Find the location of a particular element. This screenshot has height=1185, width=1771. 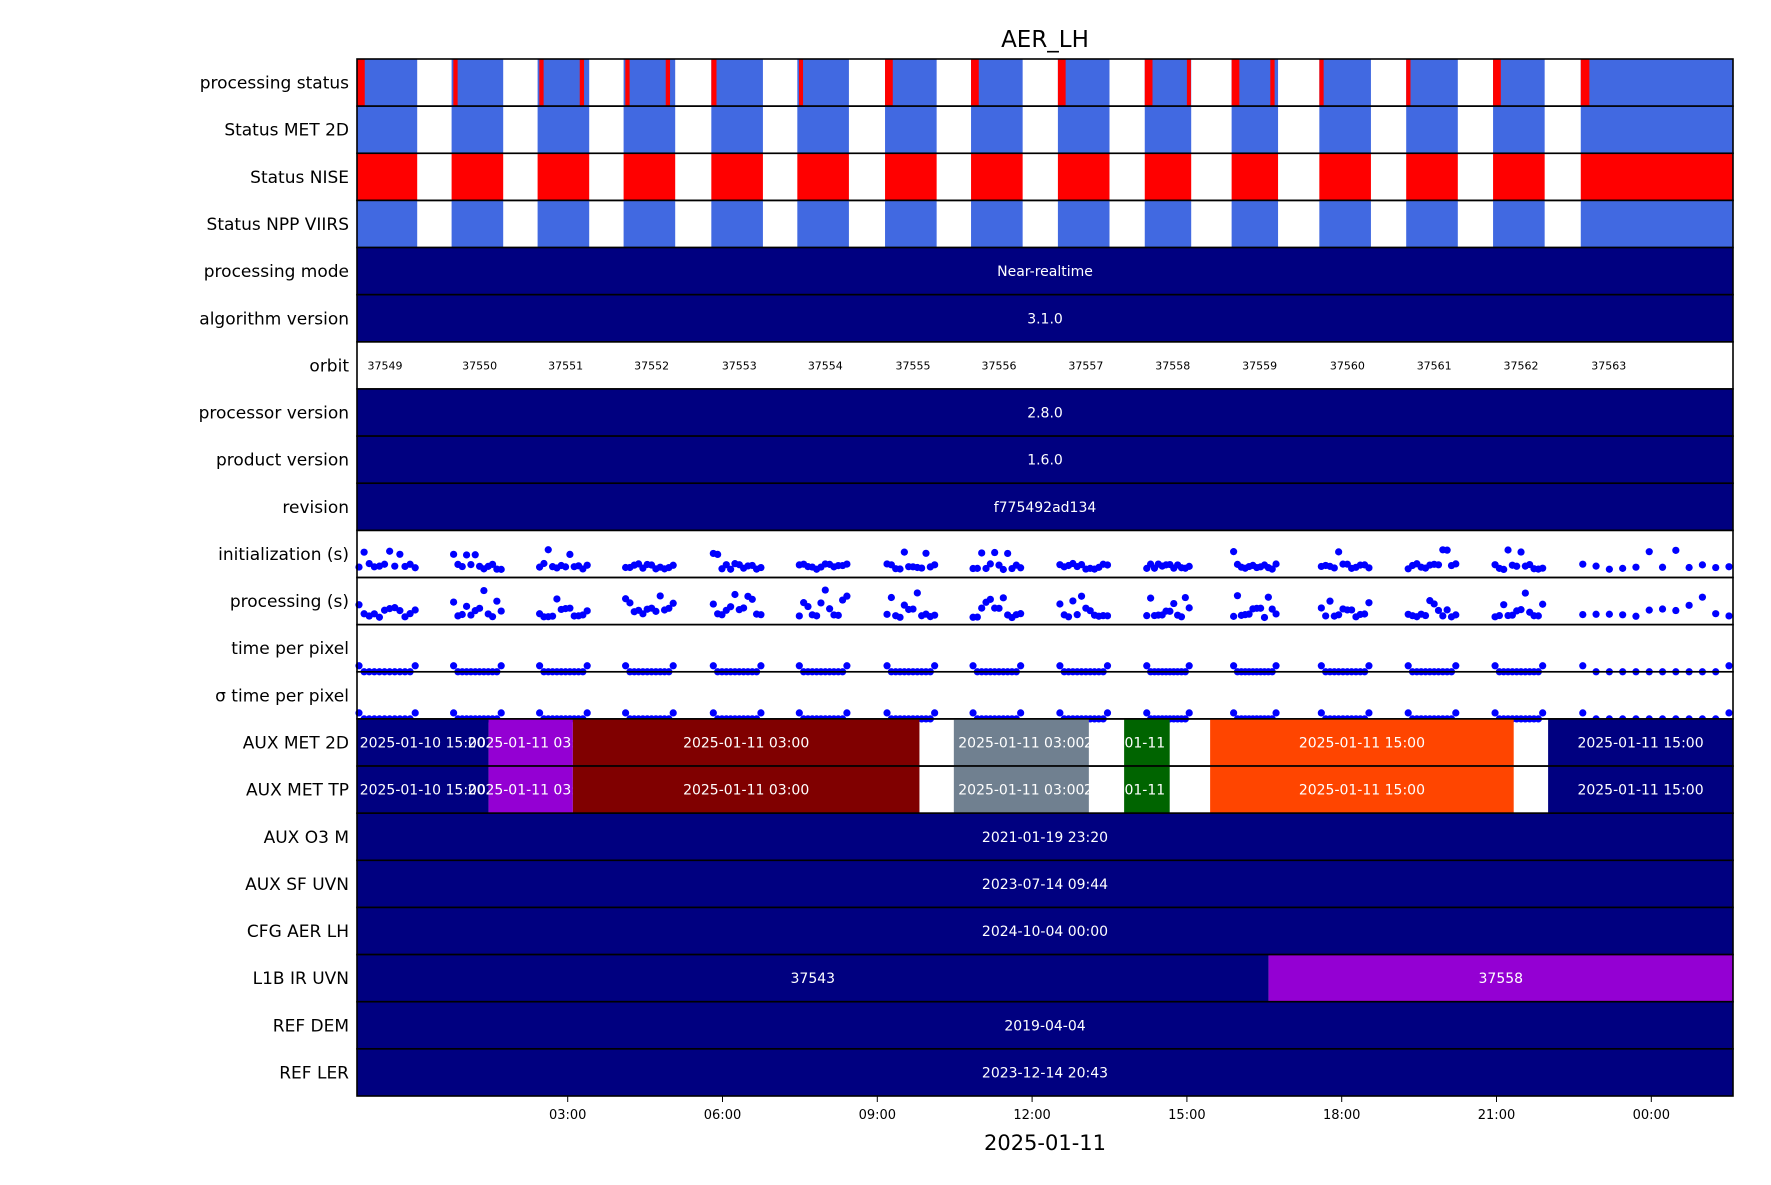

segment-label: 1.6.0 is located at coordinates (1045, 461).